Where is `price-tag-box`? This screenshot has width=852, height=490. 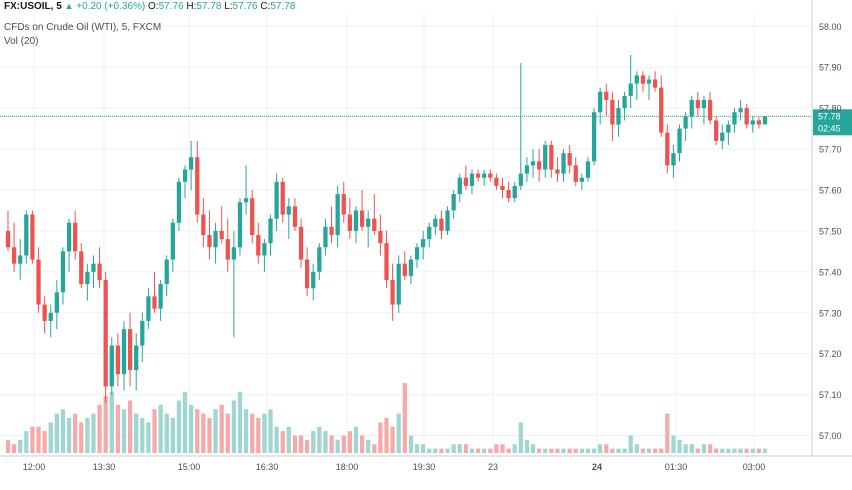 price-tag-box is located at coordinates (832, 122).